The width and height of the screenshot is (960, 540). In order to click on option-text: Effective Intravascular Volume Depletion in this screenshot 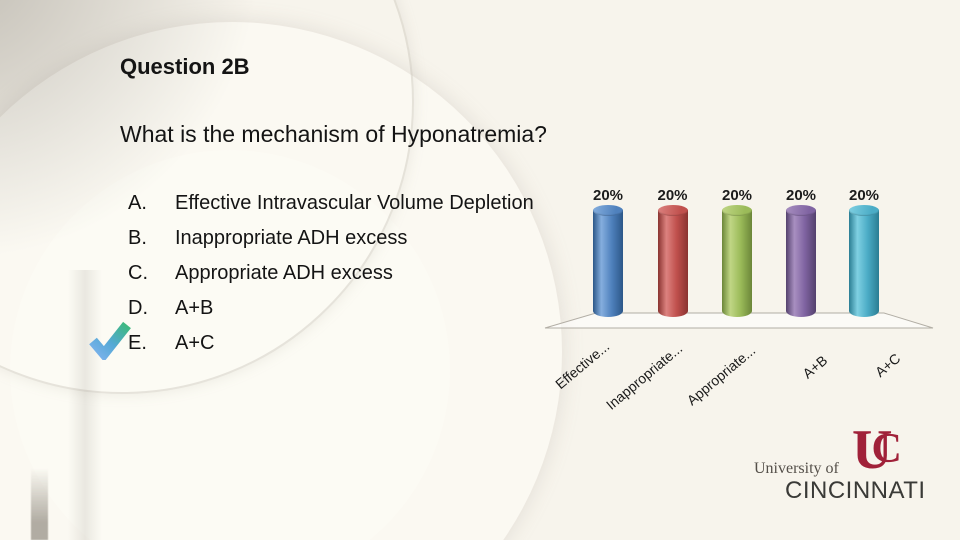, I will do `click(354, 203)`.